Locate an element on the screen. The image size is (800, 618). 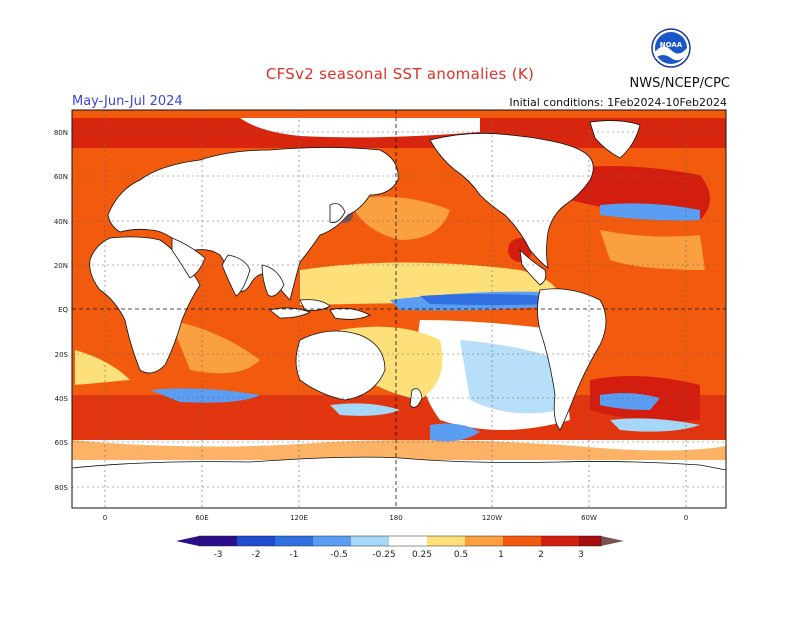
lat-label: 80N is located at coordinates (61, 133).